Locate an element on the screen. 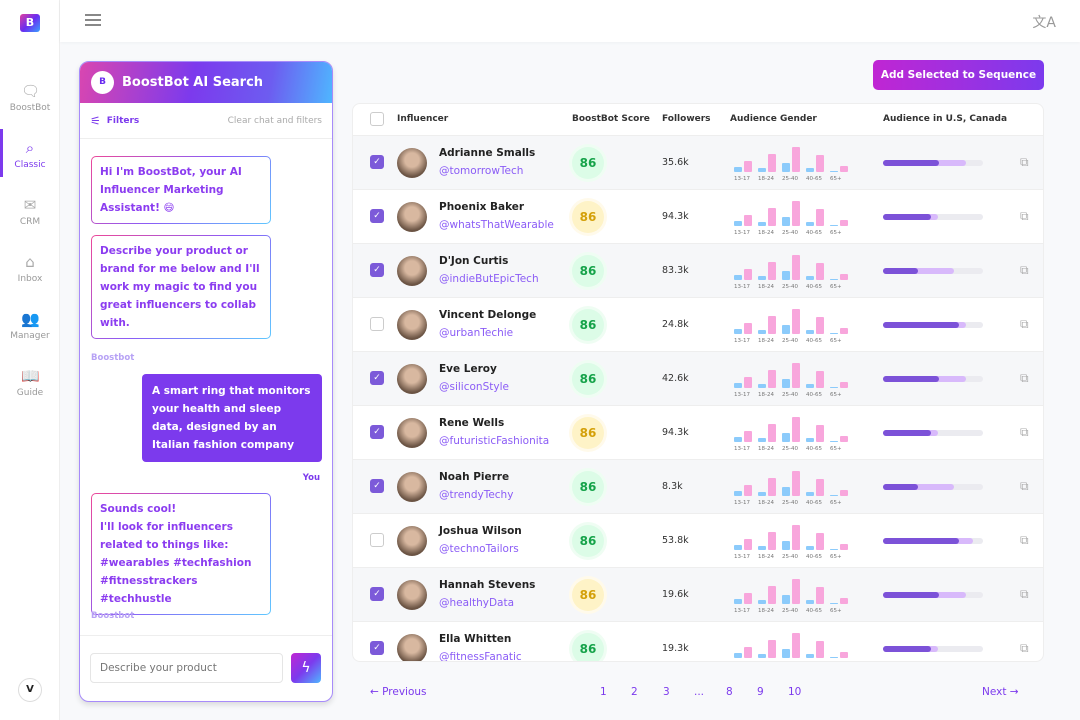  influencer-handle: @siliconStyle is located at coordinates (474, 387).